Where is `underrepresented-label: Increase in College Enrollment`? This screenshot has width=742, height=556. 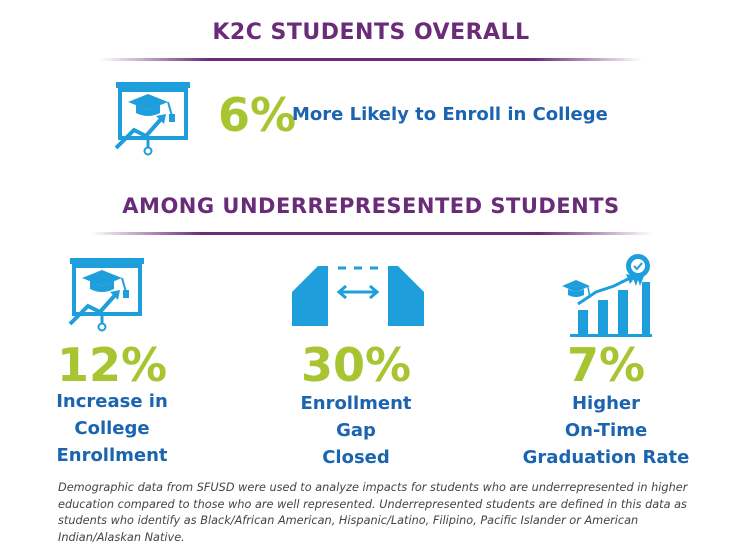 underrepresented-label: Increase in College Enrollment is located at coordinates (112, 428).